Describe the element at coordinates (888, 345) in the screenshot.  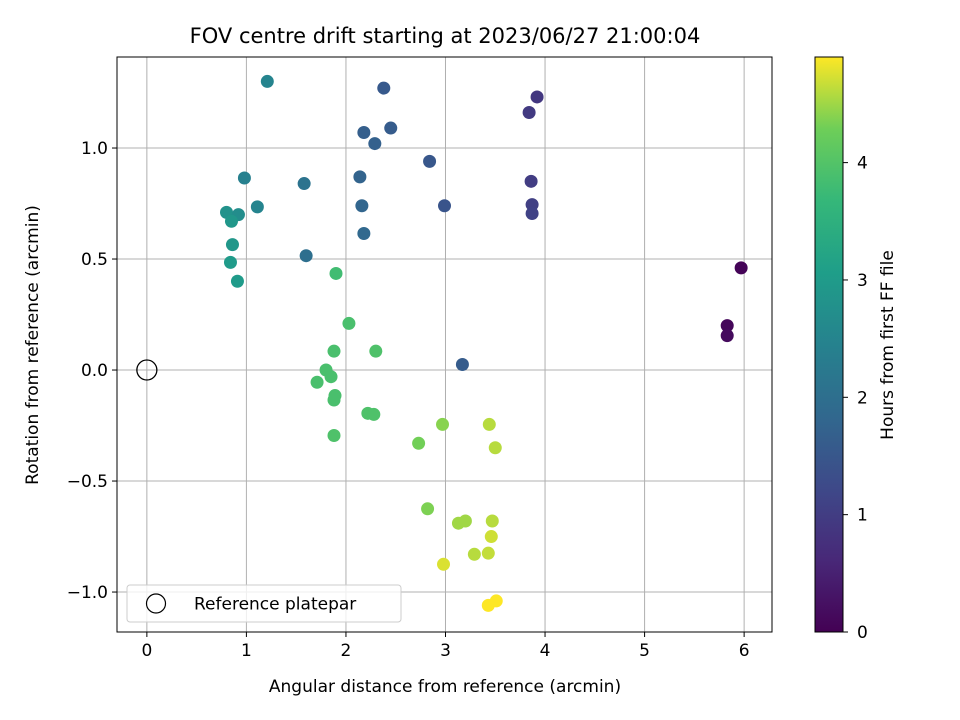
I see `colorbar-label: Hours from first FF file` at that location.